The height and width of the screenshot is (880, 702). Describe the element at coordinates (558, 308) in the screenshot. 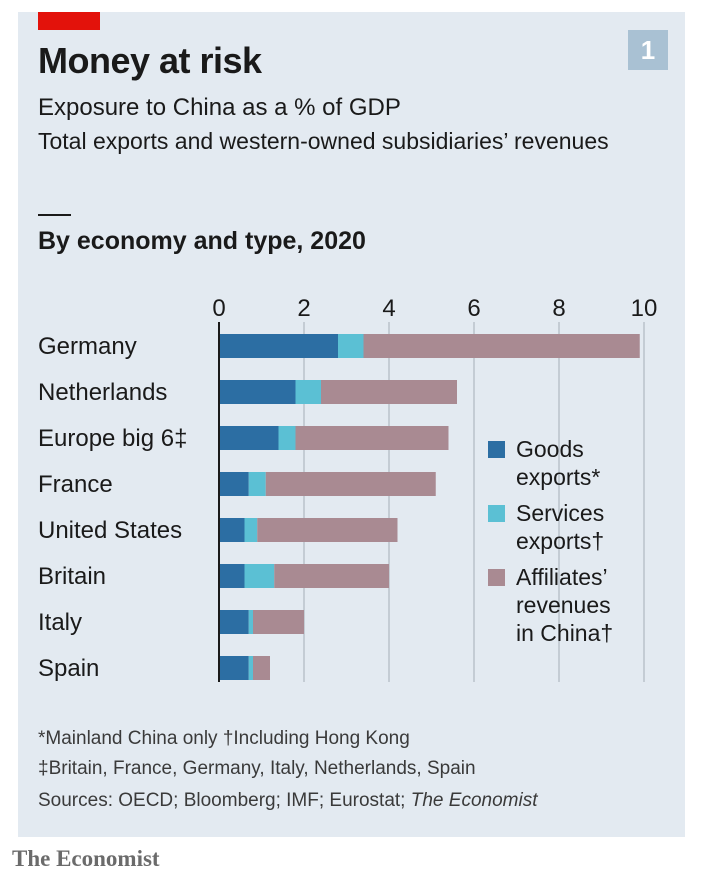

I see `x-tick-label-8: 8` at that location.